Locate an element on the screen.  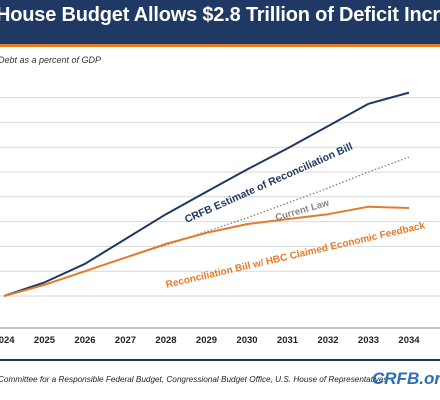
crfb-logo: CRFB.org is located at coordinates (406, 378).